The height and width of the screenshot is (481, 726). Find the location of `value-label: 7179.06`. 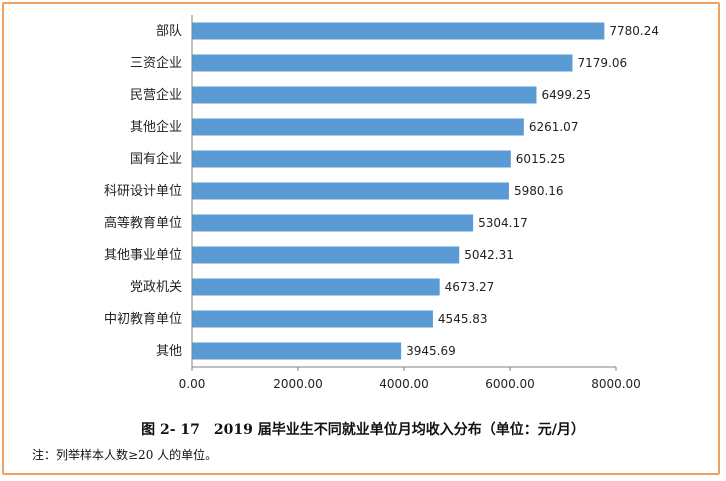

value-label: 7179.06 is located at coordinates (602, 63).